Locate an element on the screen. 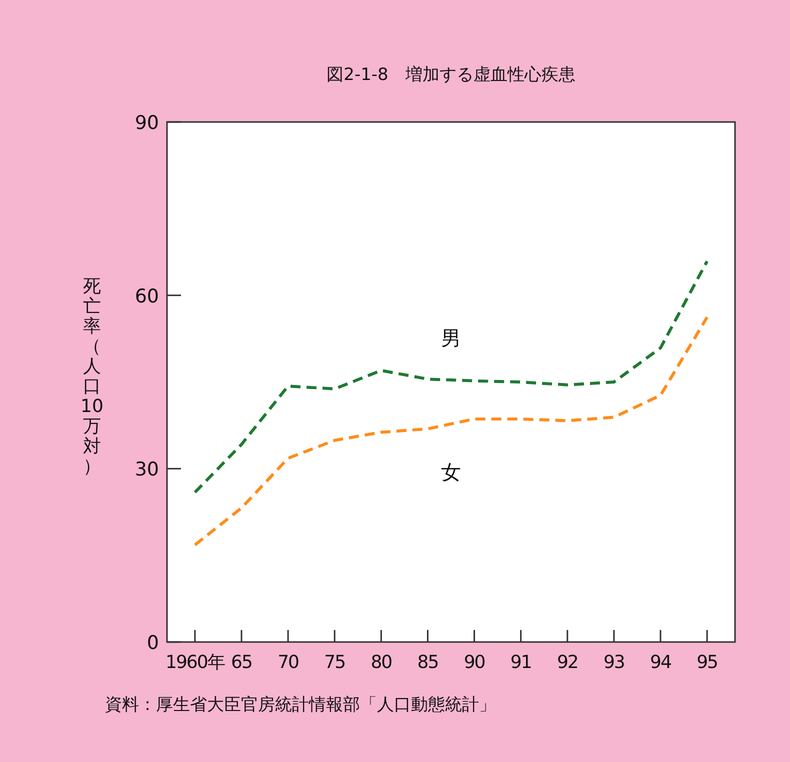 This screenshot has height=762, width=790. text: 資料：厚生省大臣官房統計情報部「人口動態統計」 is located at coordinates (300, 705).